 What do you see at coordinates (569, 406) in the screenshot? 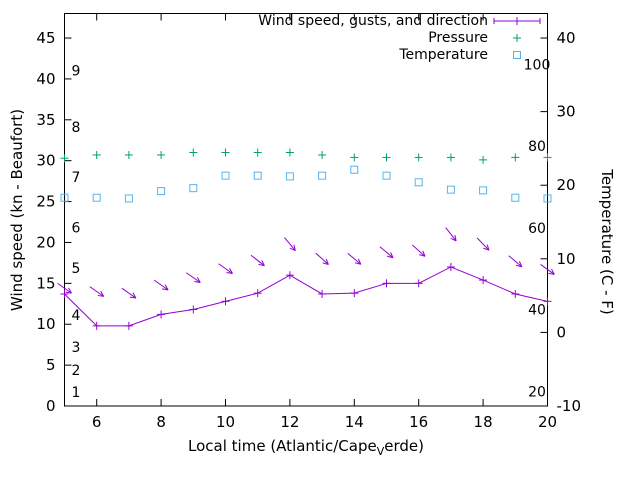
I see `svg-text: -10` at bounding box center [569, 406].